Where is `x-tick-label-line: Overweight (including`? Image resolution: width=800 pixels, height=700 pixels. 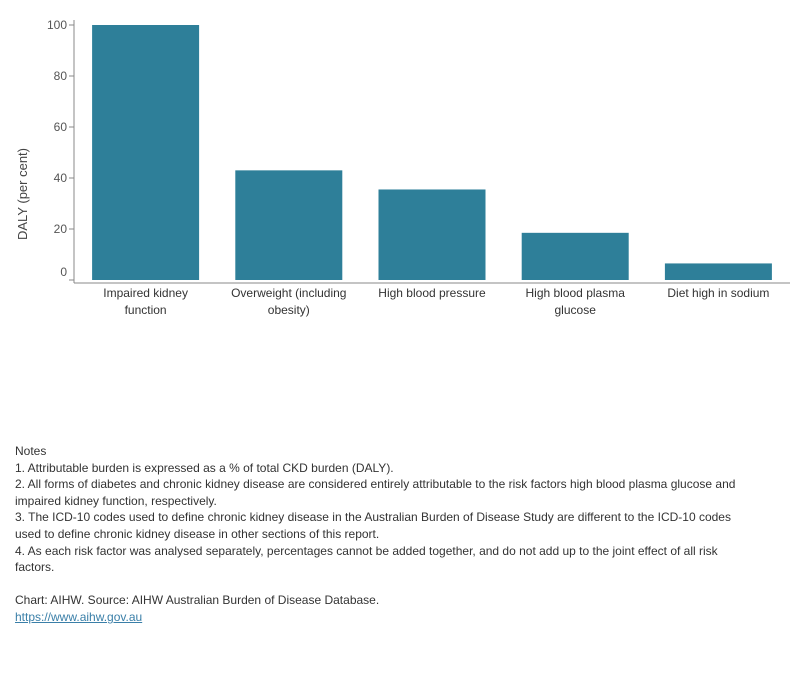
x-tick-label-line: Overweight (including is located at coordinates (288, 293).